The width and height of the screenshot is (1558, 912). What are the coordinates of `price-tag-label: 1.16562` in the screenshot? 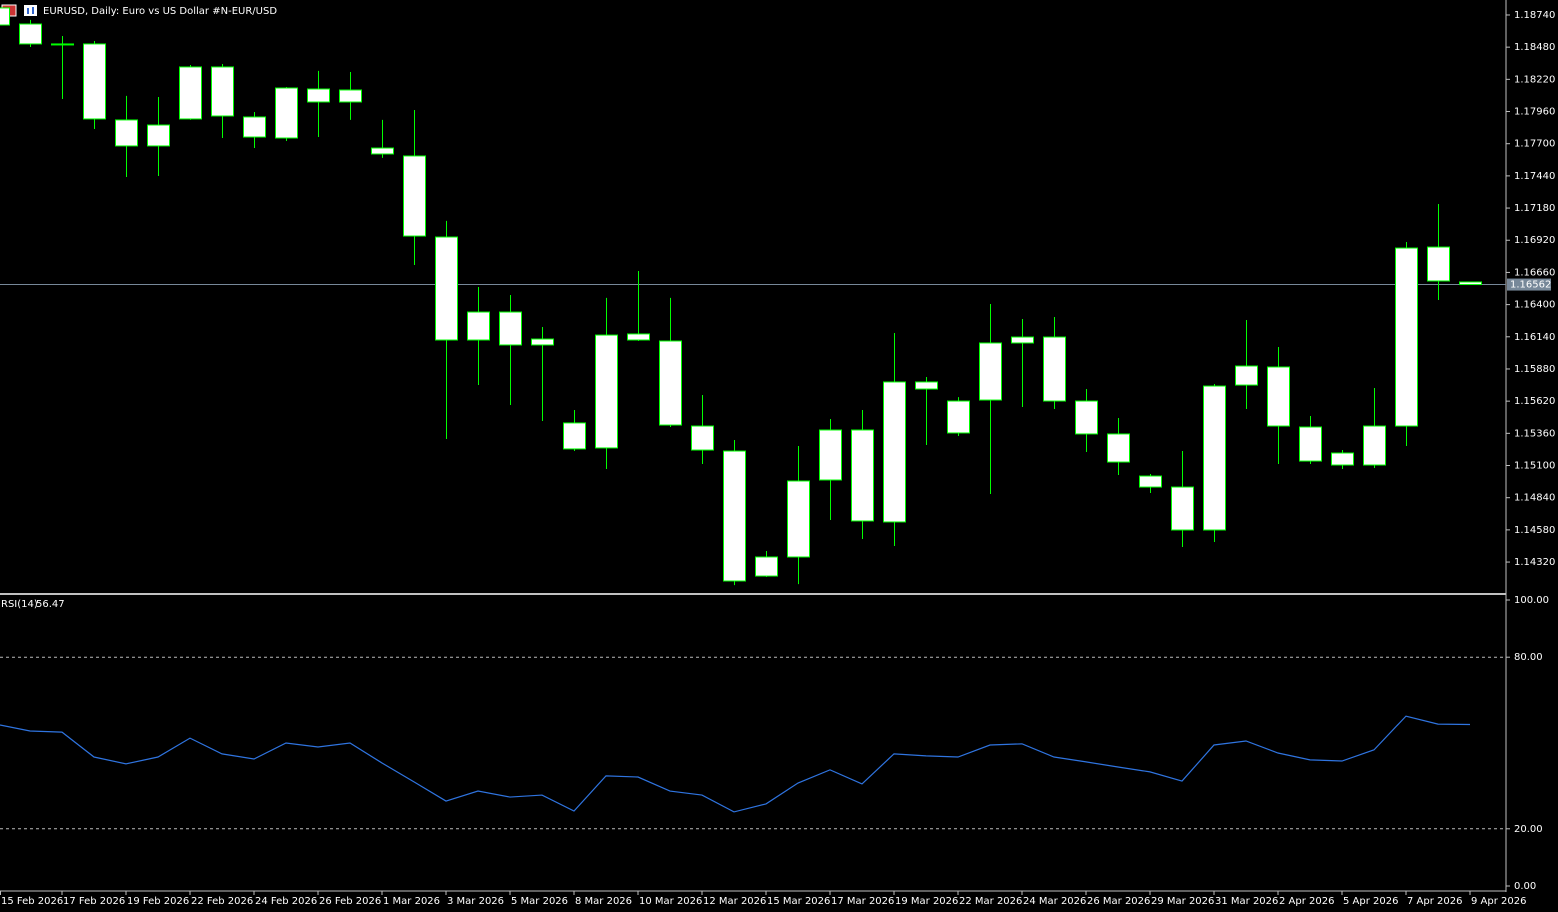 It's located at (1530, 285).